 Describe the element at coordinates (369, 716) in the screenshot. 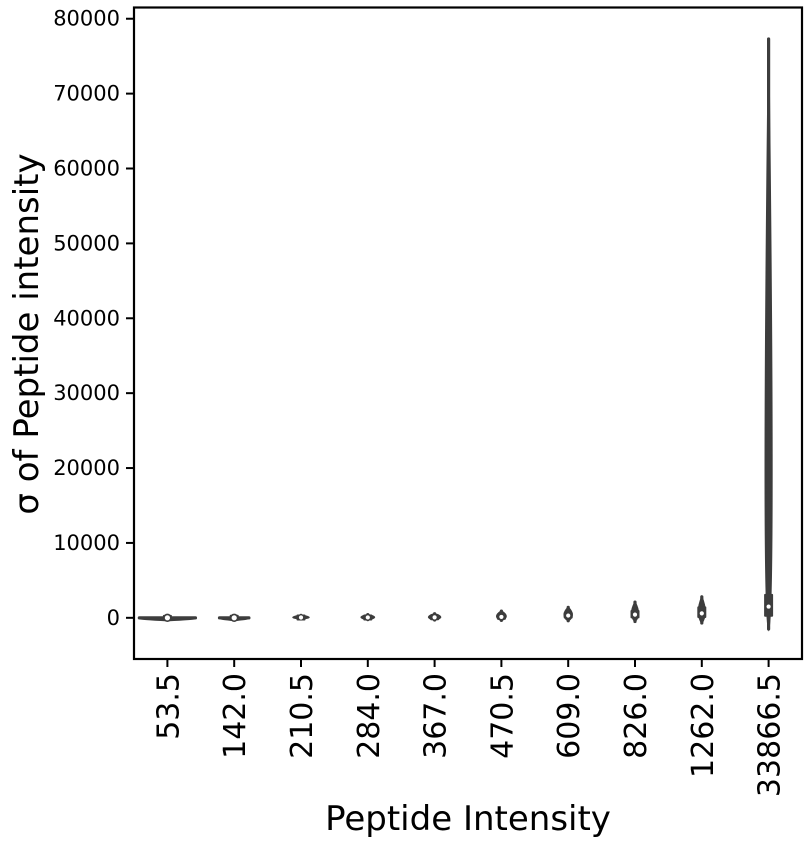

I see `x-tick-label: 284.0` at that location.